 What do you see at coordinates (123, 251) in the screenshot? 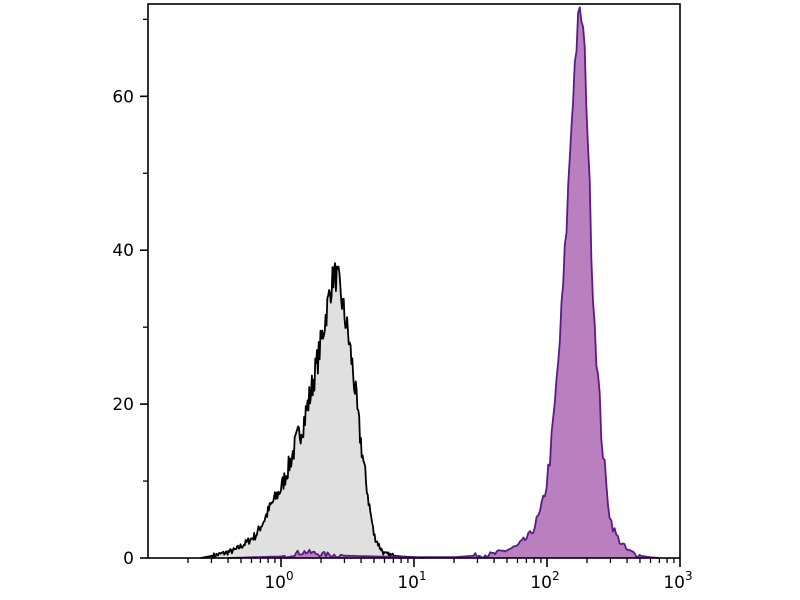
I see `y-tick-label: 40` at bounding box center [123, 251].